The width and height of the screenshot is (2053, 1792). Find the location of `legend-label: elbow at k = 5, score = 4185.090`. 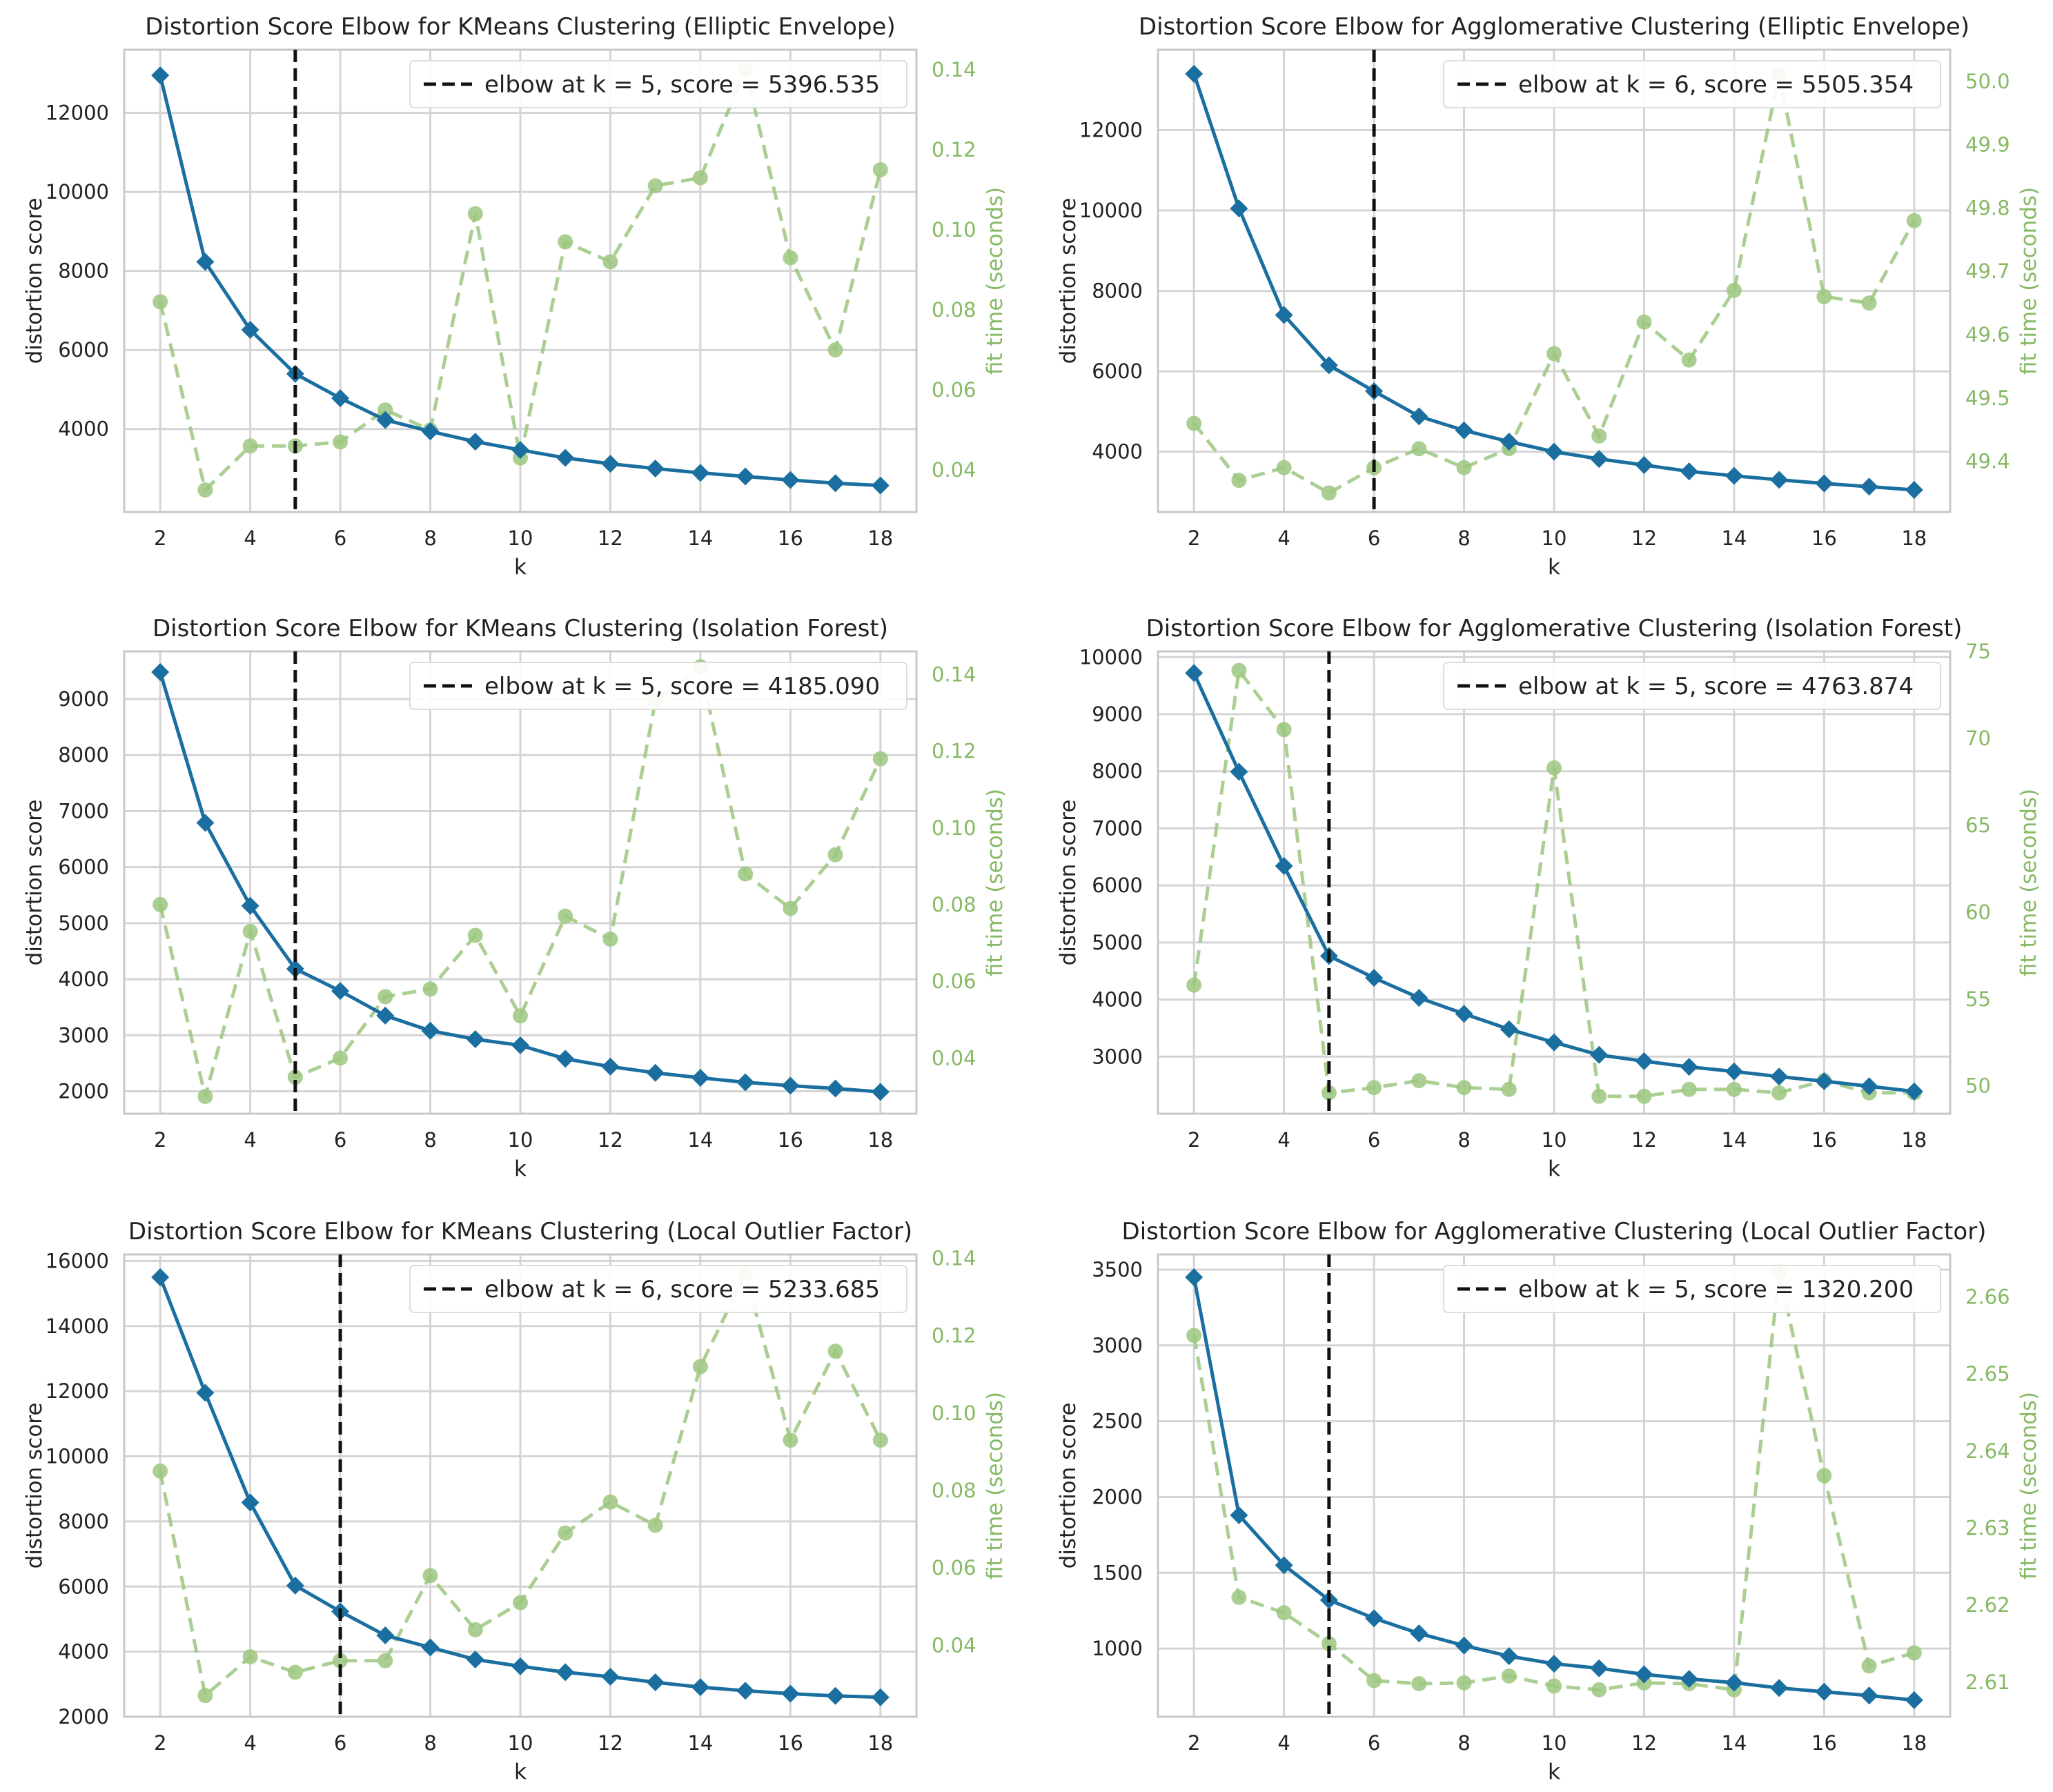

legend-label: elbow at k = 5, score = 4185.090 is located at coordinates (682, 686).